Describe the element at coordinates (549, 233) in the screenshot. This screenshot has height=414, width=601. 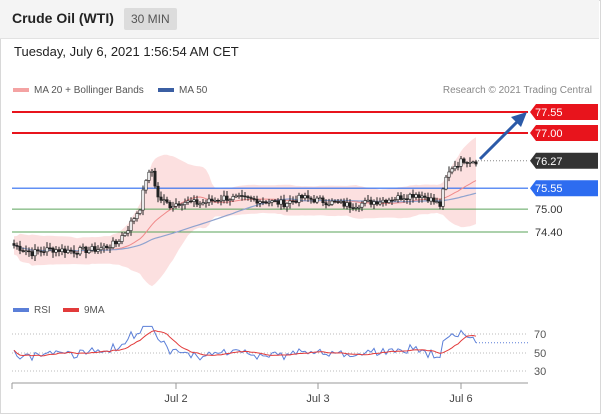
I see `level-label-74.40: 74.40` at that location.